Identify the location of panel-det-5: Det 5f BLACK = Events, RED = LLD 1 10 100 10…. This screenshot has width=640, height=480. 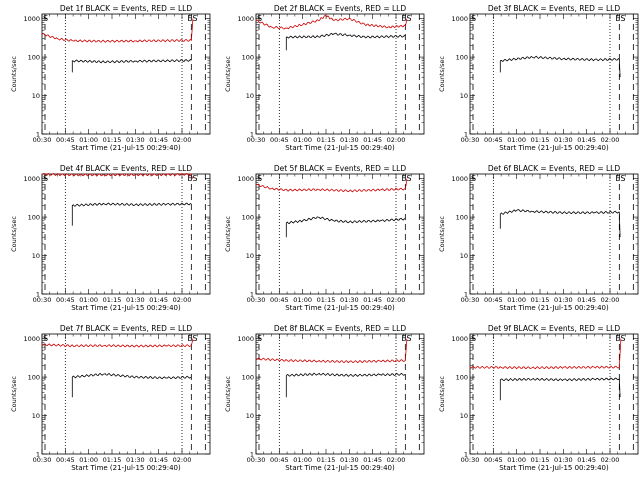
(324, 238).